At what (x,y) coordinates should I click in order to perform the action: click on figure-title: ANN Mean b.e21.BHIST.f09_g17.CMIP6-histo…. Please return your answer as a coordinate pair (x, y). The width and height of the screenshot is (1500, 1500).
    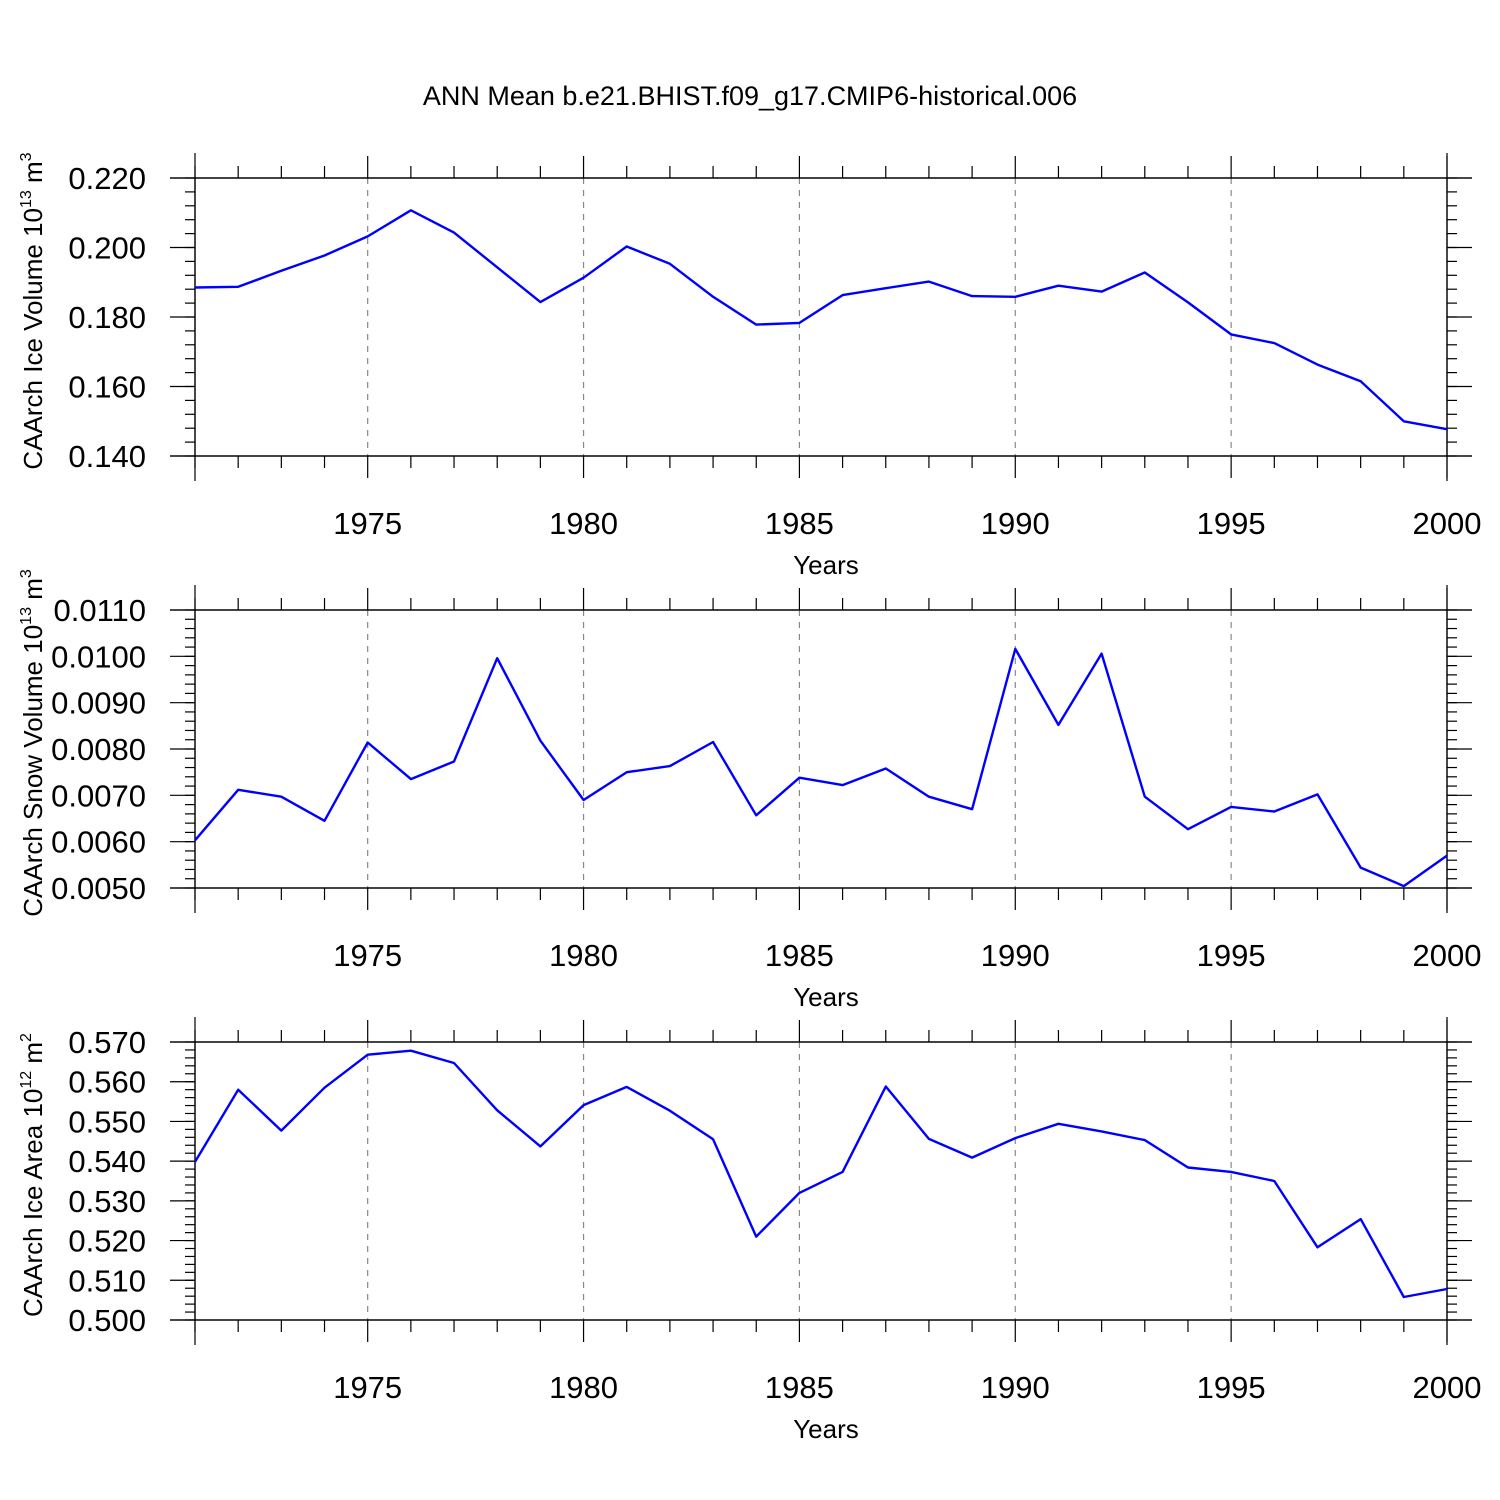
    Looking at the image, I should click on (750, 96).